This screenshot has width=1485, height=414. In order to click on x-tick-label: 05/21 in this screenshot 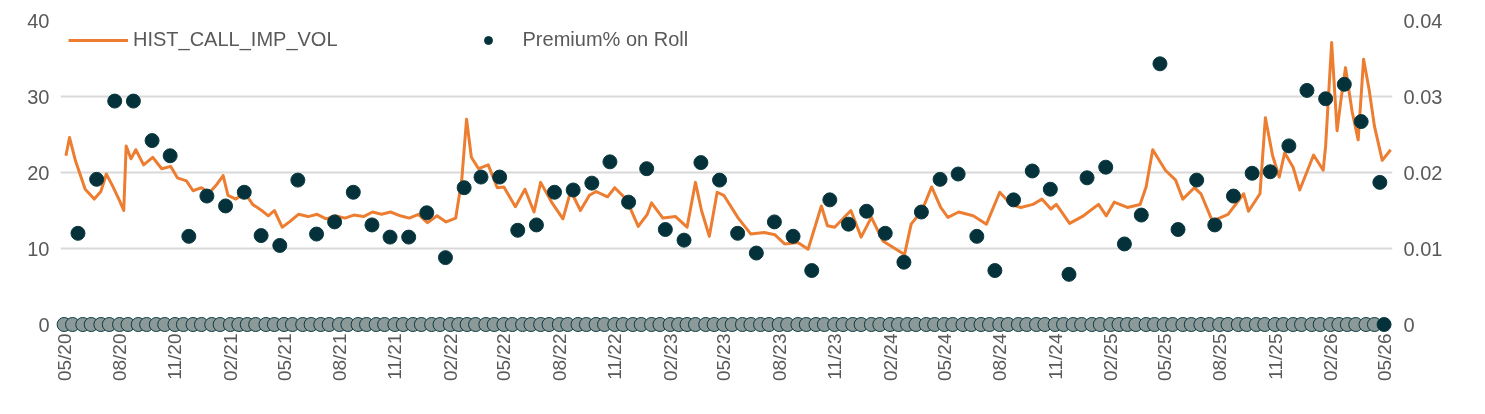, I will do `click(284, 357)`.